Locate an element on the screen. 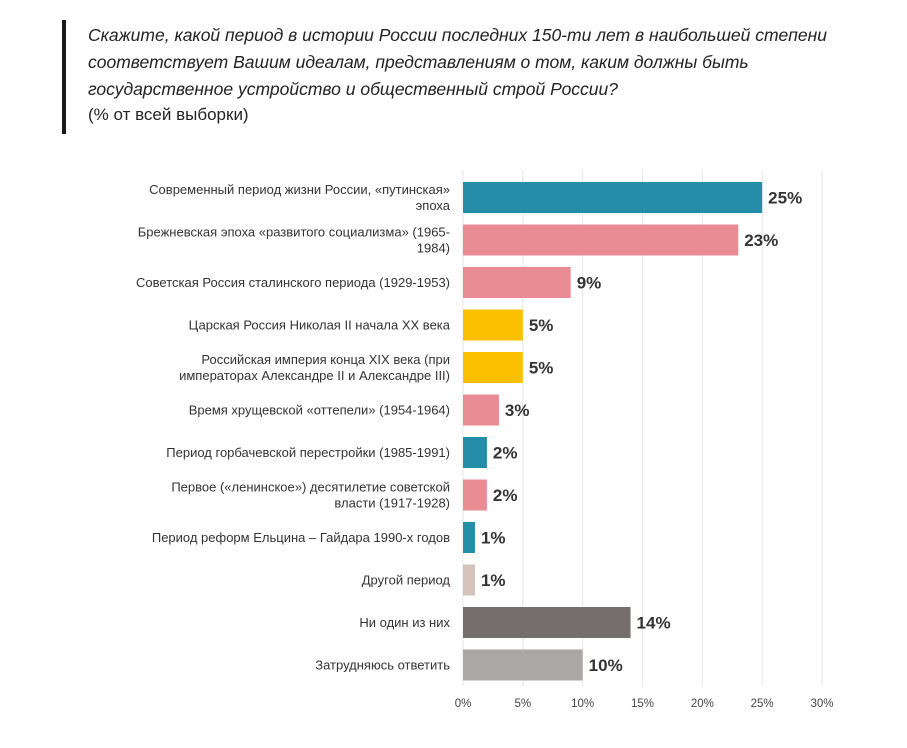 The image size is (907, 748). category-label: Российская империя конца XIX века (при is located at coordinates (325, 359).